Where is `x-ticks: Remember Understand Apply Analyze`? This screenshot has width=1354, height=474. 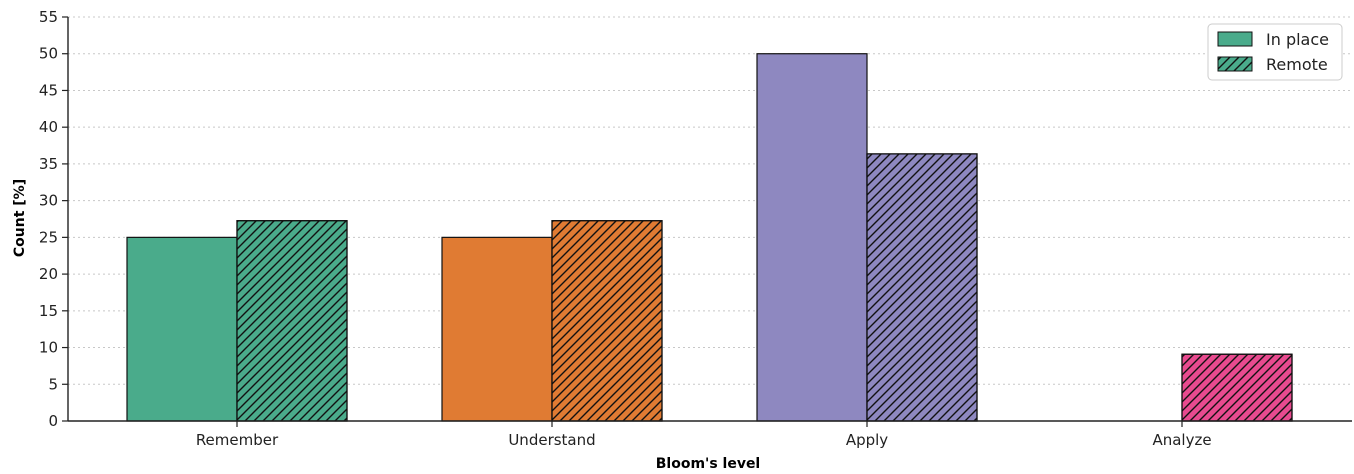 x-ticks: Remember Understand Apply Analyze is located at coordinates (704, 435).